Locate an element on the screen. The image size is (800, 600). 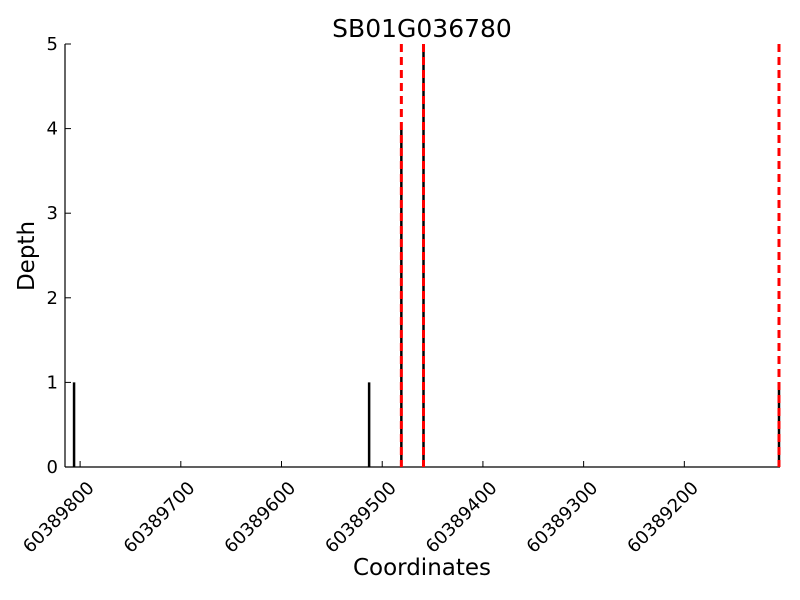
x-tick-label: 60389200 is located at coordinates (663, 518).